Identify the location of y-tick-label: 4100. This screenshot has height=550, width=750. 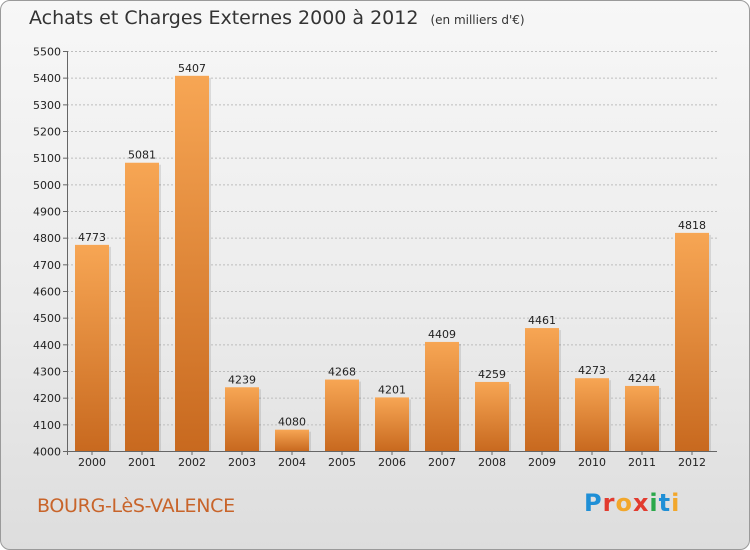
(47, 425).